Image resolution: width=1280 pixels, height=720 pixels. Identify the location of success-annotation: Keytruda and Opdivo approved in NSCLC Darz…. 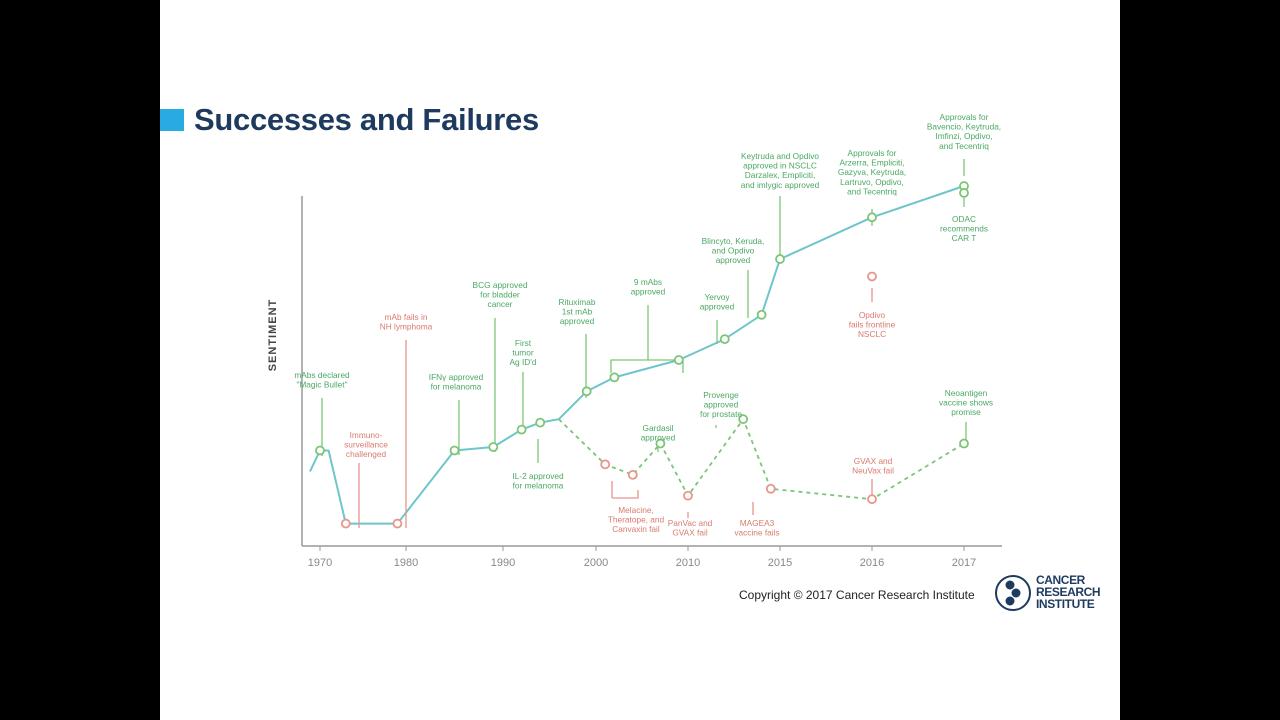
(780, 170).